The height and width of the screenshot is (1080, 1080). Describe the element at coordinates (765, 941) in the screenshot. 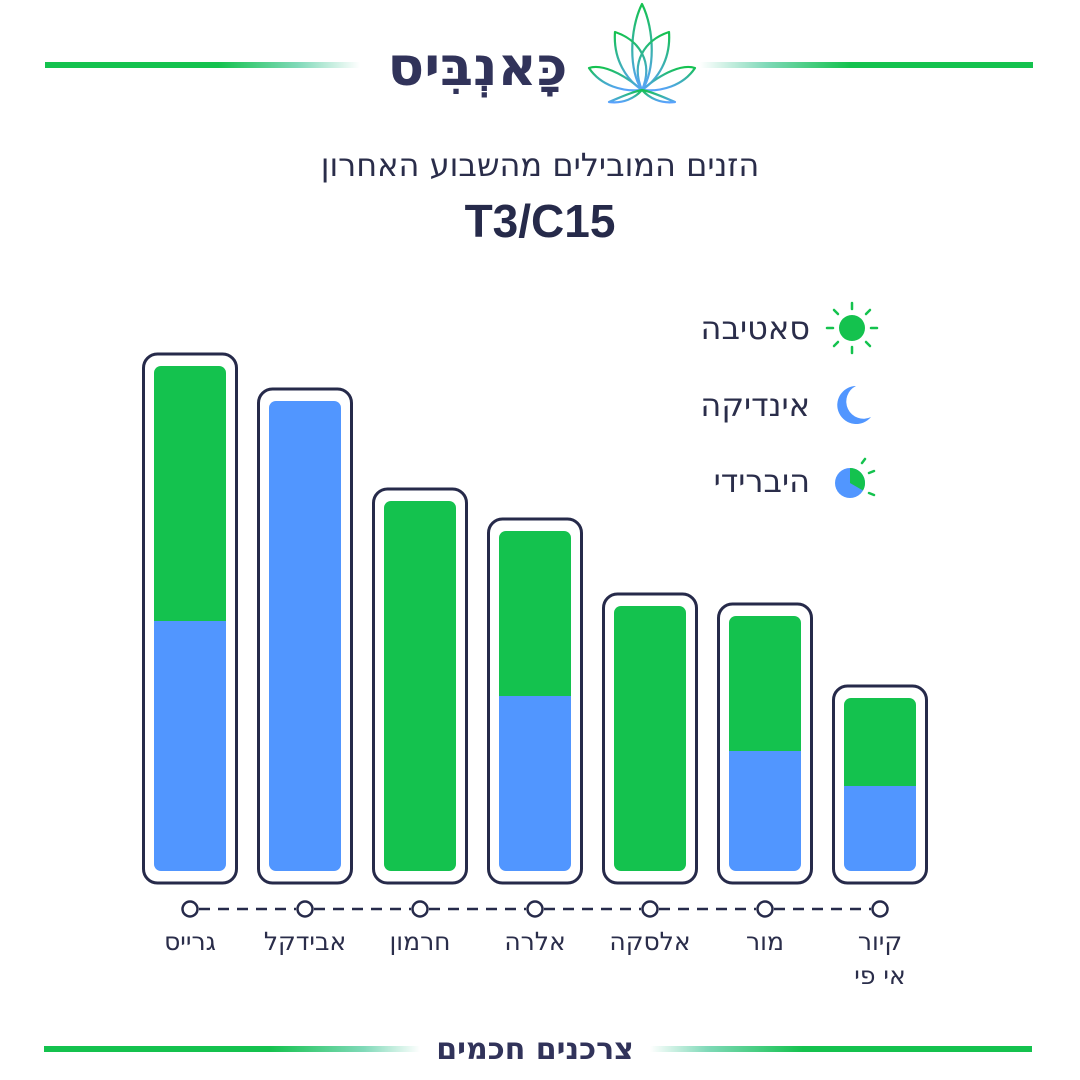

I see `bar-label: מור` at that location.